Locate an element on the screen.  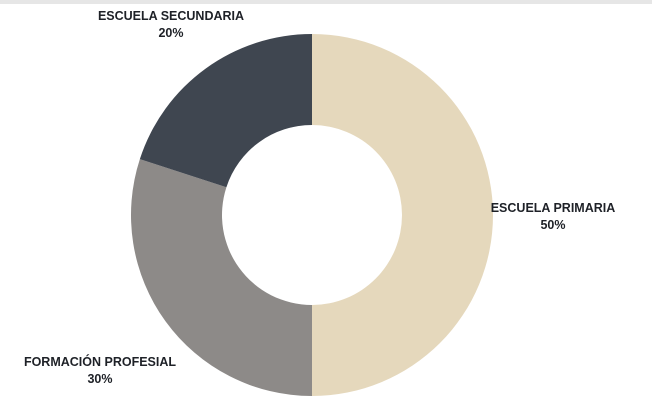
slice-value-label: 30% is located at coordinates (99, 379).